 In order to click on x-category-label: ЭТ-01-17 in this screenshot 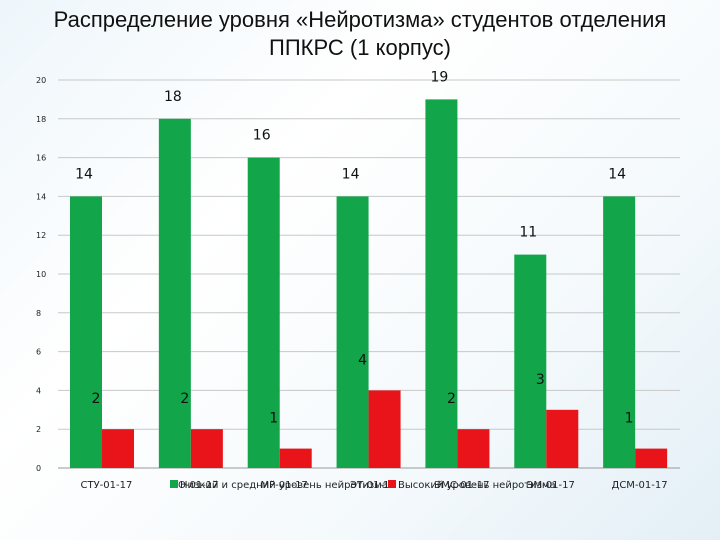, I will do `click(373, 485)`.